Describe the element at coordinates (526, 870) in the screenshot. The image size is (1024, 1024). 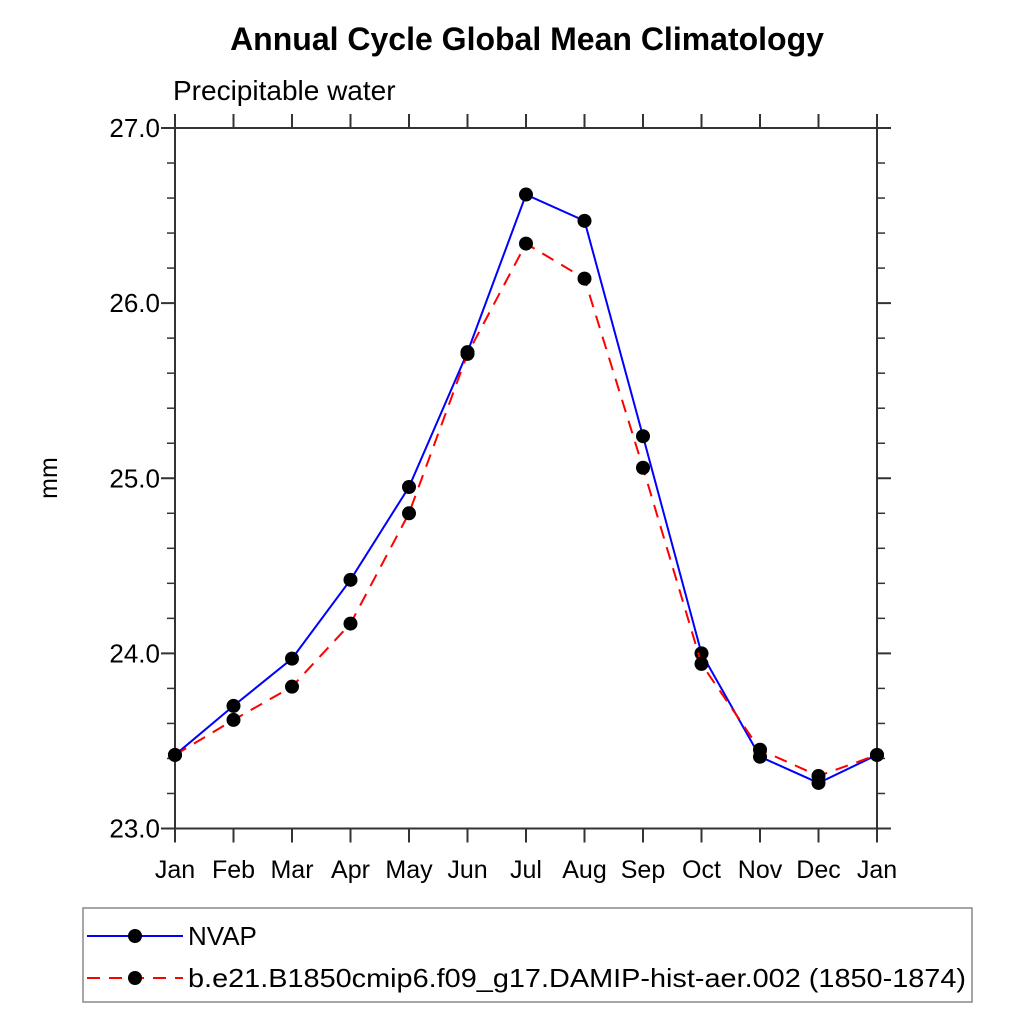
I see `x-tick-label: Jul` at that location.